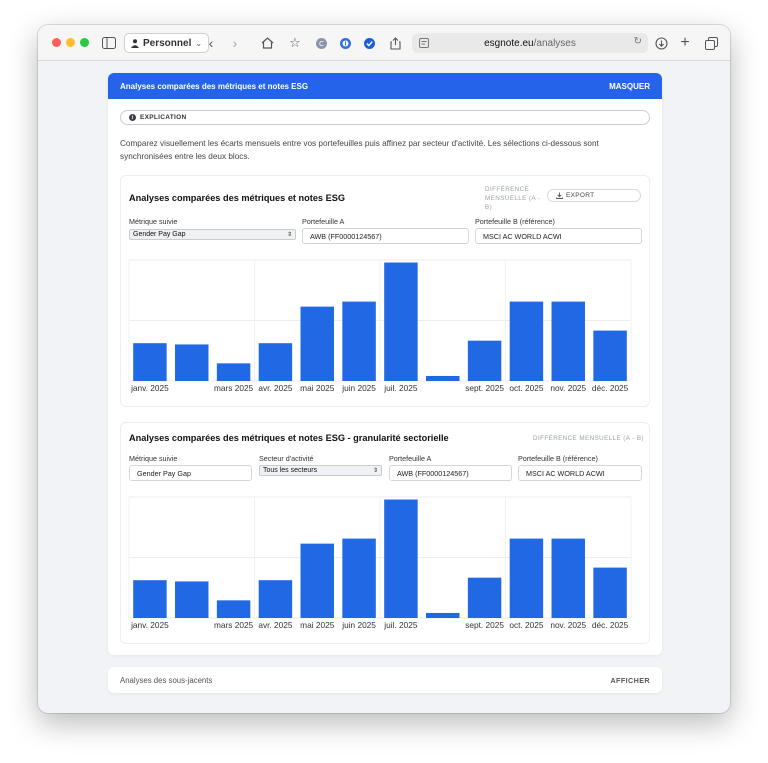 This screenshot has width=768, height=763. Describe the element at coordinates (509, 43) in the screenshot. I see `url-domain: esgnote.eu` at that location.